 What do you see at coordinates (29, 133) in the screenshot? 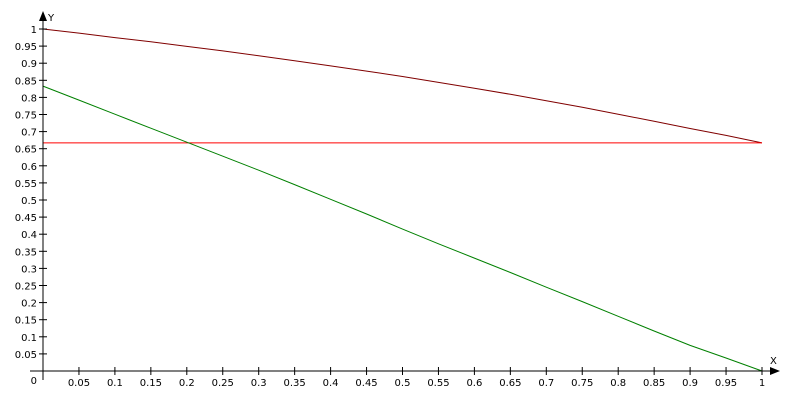
I see `y-tick-label: 0.7` at bounding box center [29, 133].